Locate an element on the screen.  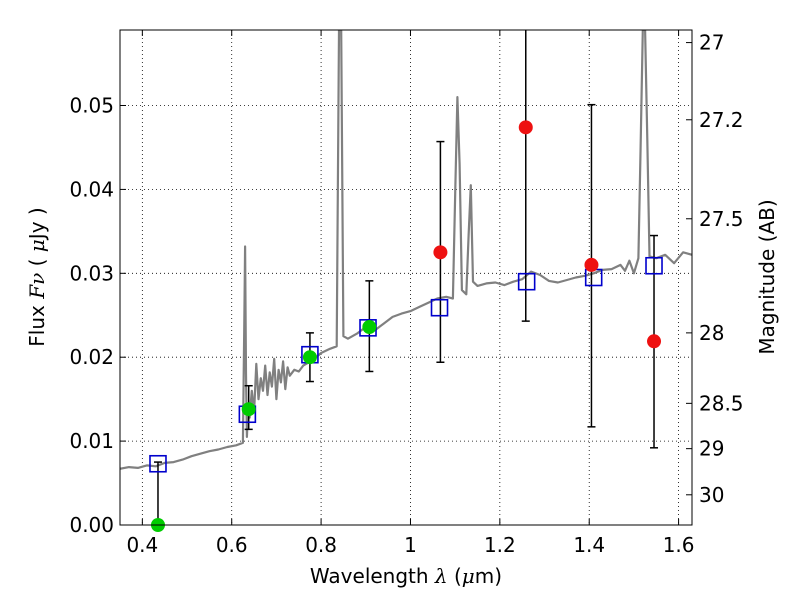
right-tick-label: 29 is located at coordinates (711, 449).